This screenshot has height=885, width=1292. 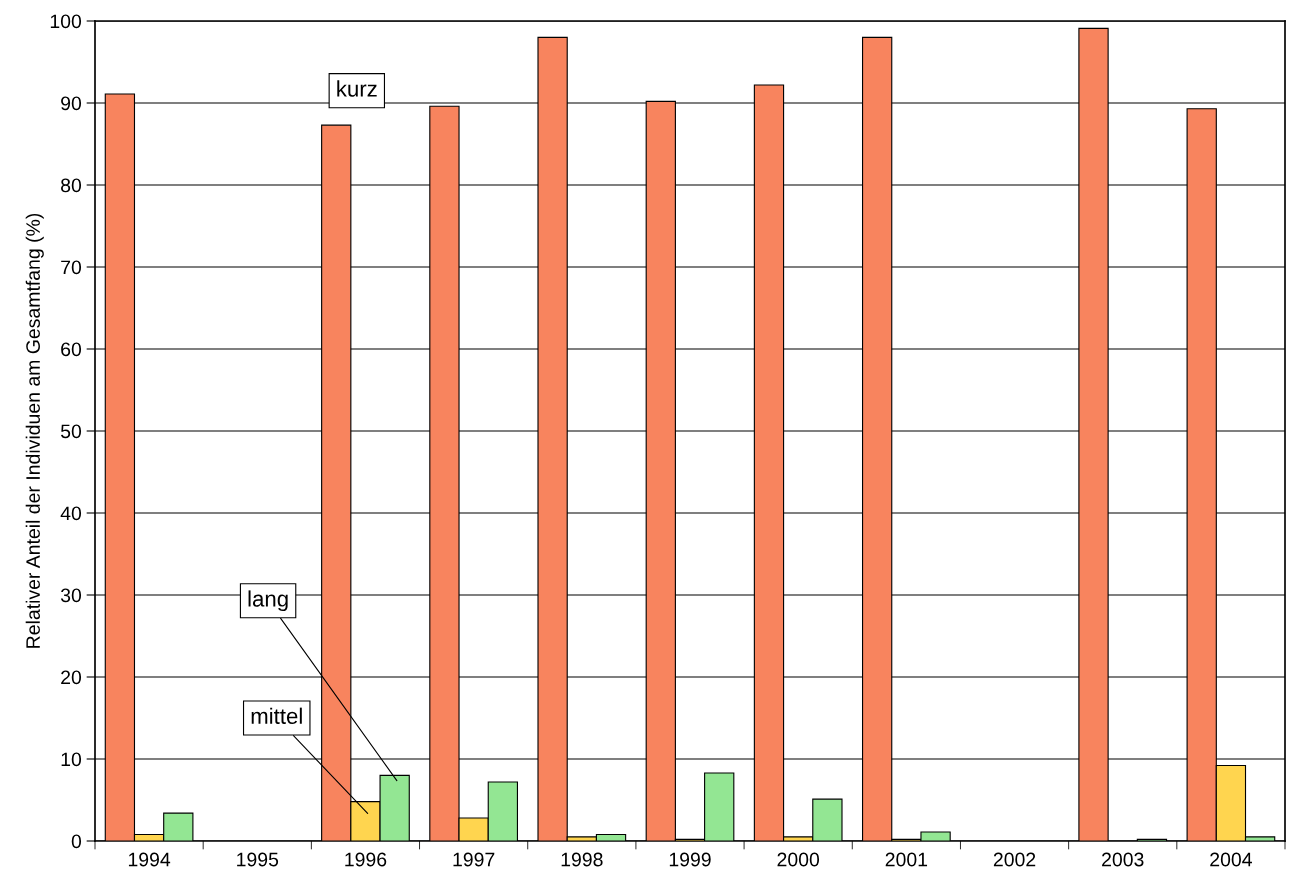 What do you see at coordinates (798, 859) in the screenshot?
I see `x-tick-label: 2000` at bounding box center [798, 859].